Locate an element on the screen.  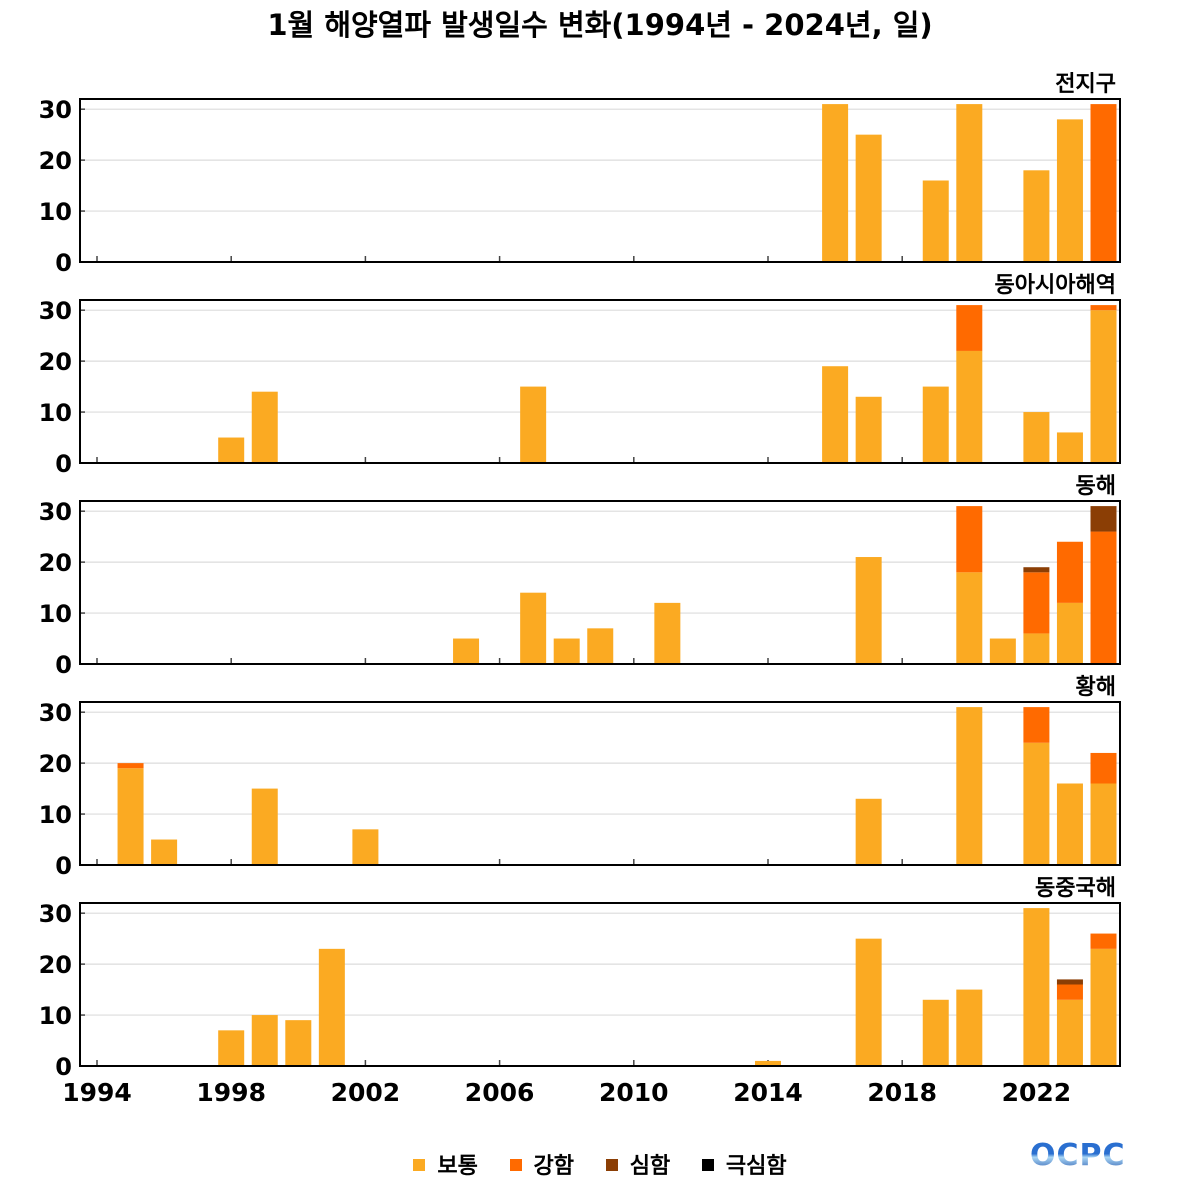
bar-동아시아해역-2024-보통 is located at coordinates (1103, 386).